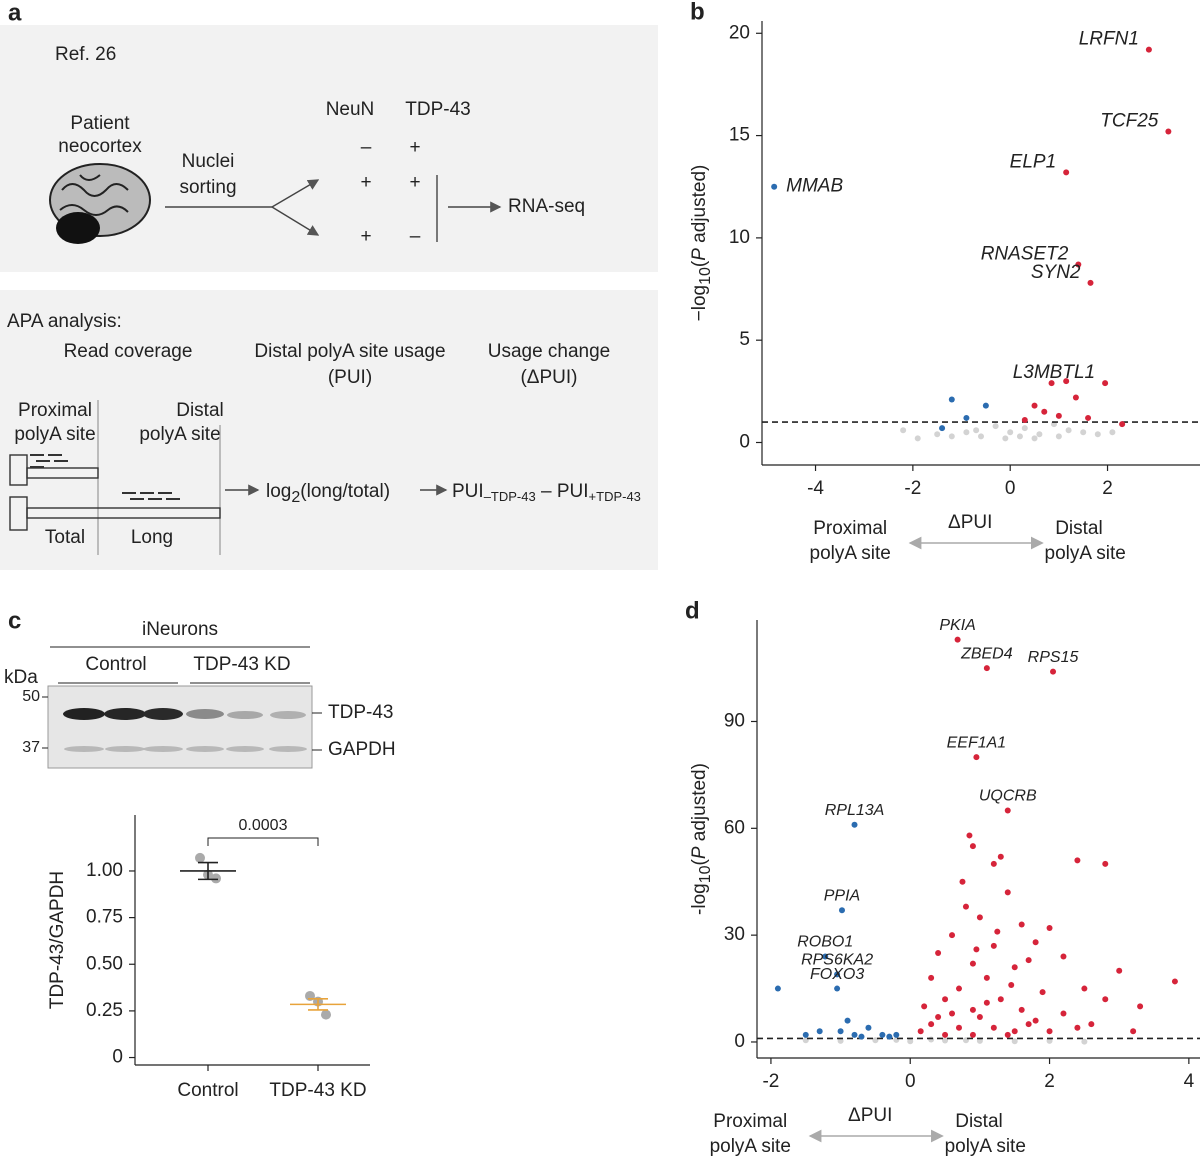 Image resolution: width=1200 pixels, height=1156 pixels. What do you see at coordinates (837, 974) in the screenshot?
I see `point-label: FOXO3` at bounding box center [837, 974].